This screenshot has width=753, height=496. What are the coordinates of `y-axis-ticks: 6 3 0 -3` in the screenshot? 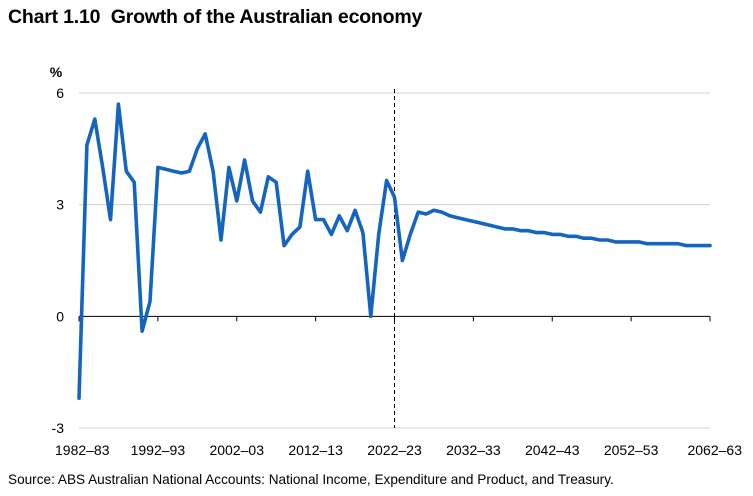 It's located at (58, 260).